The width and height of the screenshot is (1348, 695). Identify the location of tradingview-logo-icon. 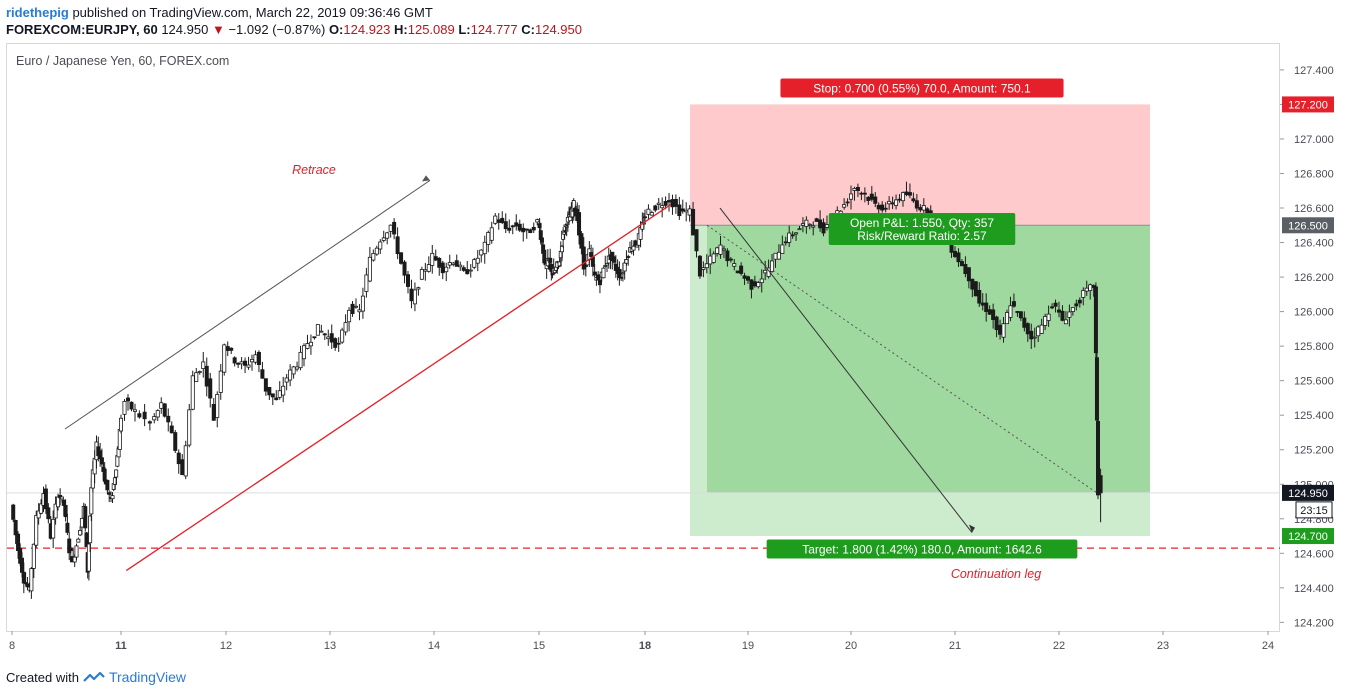
(94, 676).